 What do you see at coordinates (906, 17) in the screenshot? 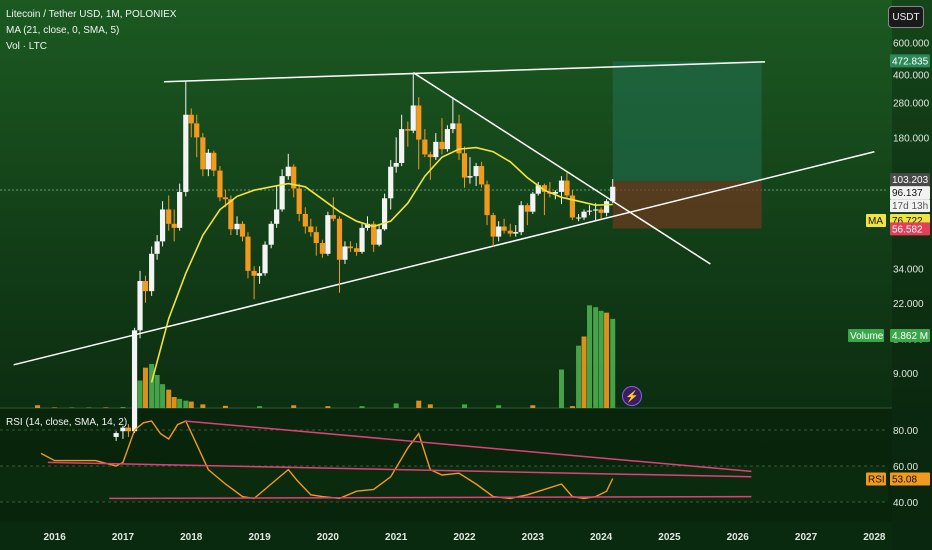
I see `currency-button: USDT` at bounding box center [906, 17].